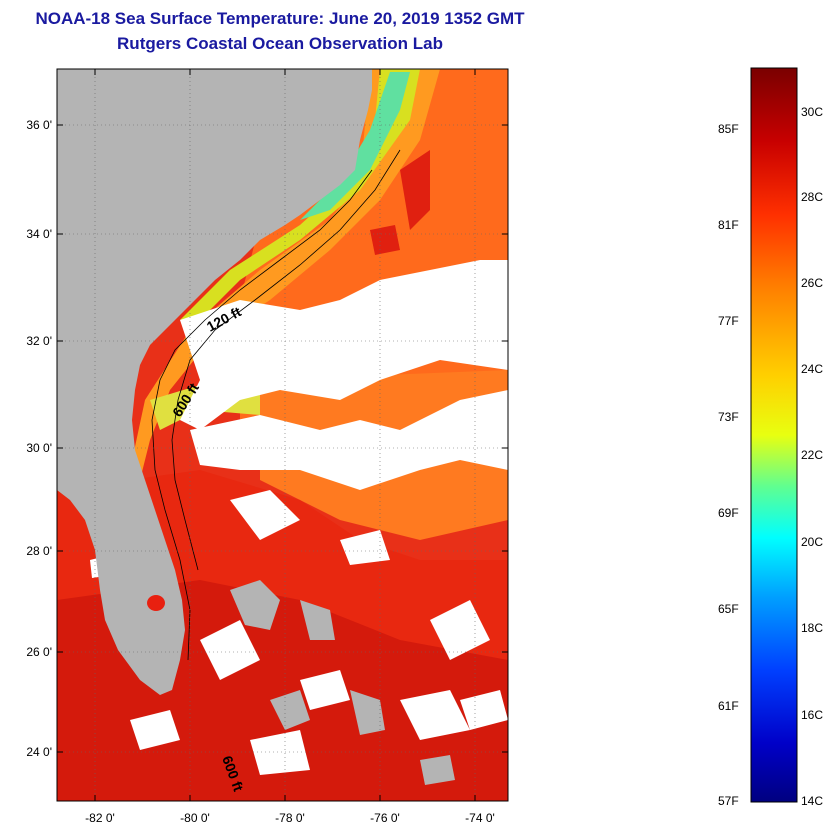 This screenshot has height=832, width=833. Describe the element at coordinates (39, 652) in the screenshot. I see `lat-tick-label: 26 0'` at that location.